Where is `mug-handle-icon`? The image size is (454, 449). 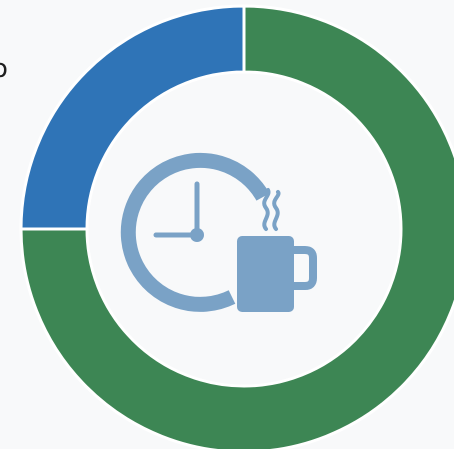 mug-handle-icon is located at coordinates (304, 268).